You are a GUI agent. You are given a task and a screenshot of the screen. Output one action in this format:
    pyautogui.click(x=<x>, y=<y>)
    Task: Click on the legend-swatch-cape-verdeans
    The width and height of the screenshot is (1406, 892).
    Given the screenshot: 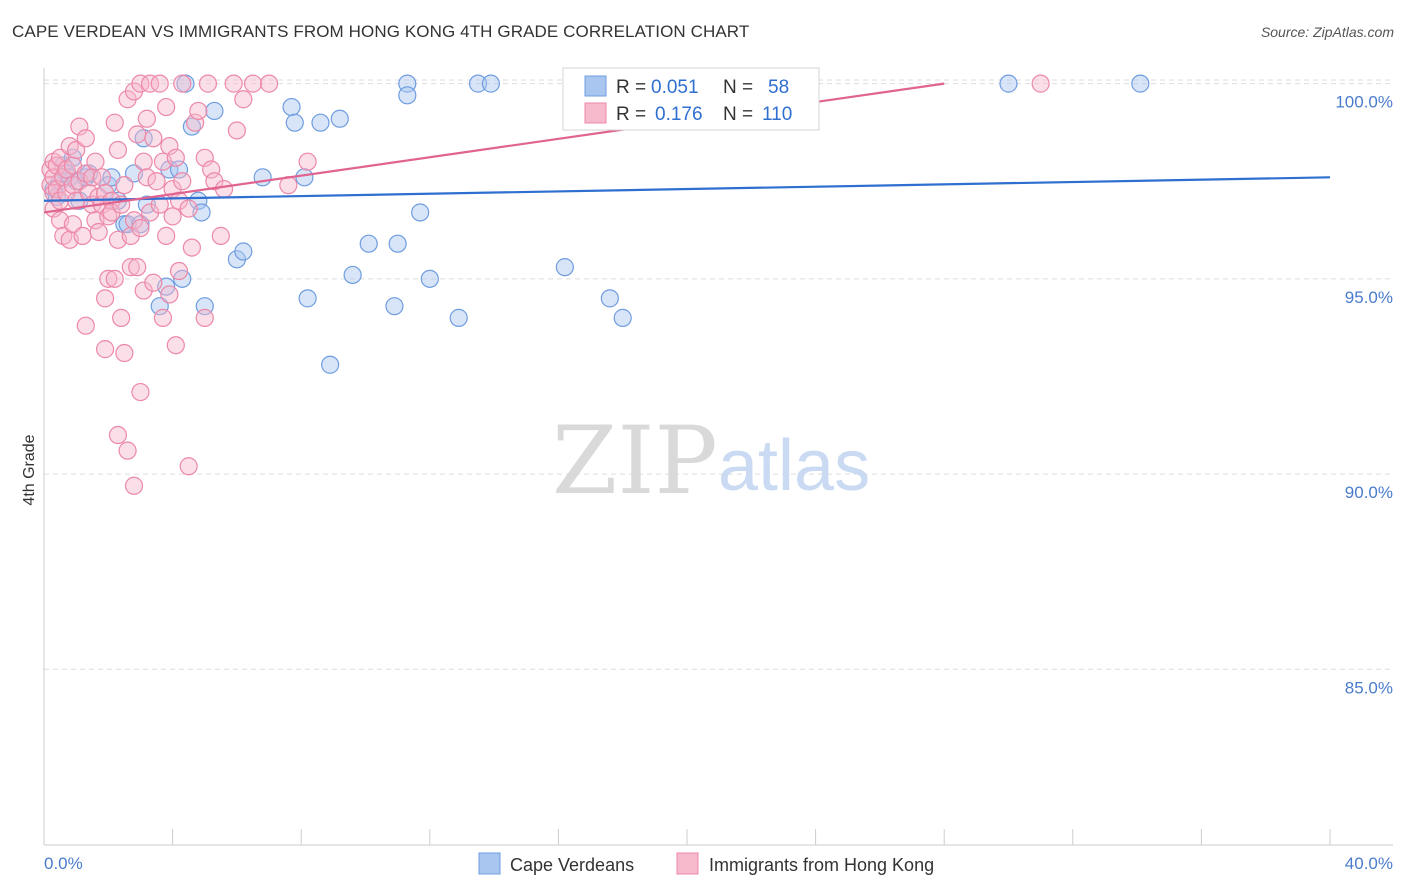 What is the action you would take?
    pyautogui.click(x=489, y=863)
    